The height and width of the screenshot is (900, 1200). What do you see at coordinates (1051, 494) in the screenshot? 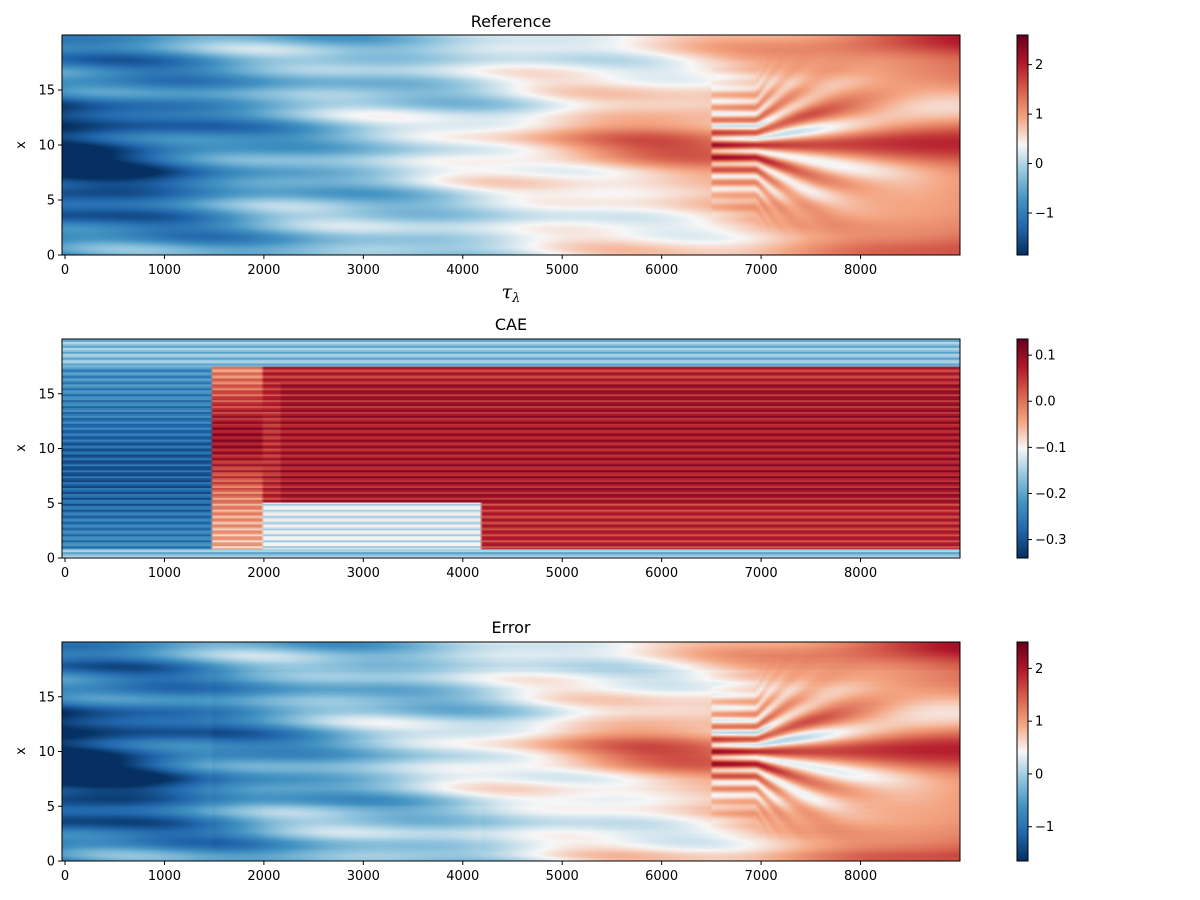
I see `colorbar-tick-label: −0.2` at bounding box center [1051, 494].